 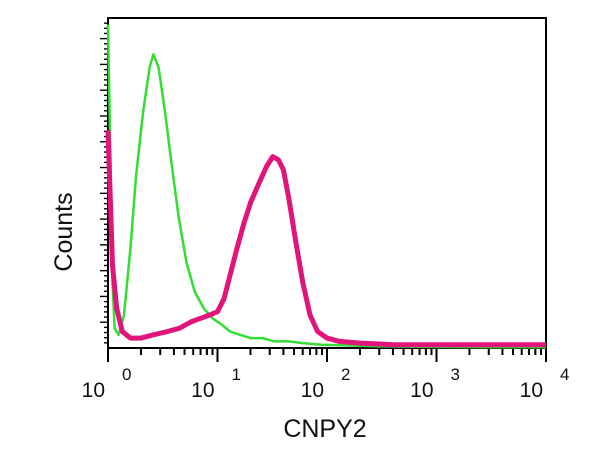 What do you see at coordinates (564, 374) in the screenshot?
I see `x-tick-label-exponent: 4` at bounding box center [564, 374].